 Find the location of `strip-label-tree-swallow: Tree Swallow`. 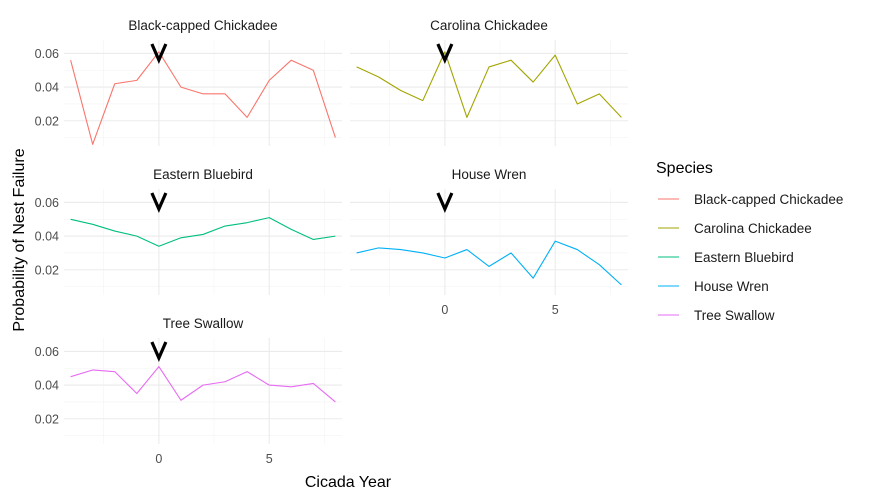

strip-label-tree-swallow: Tree Swallow is located at coordinates (203, 323).